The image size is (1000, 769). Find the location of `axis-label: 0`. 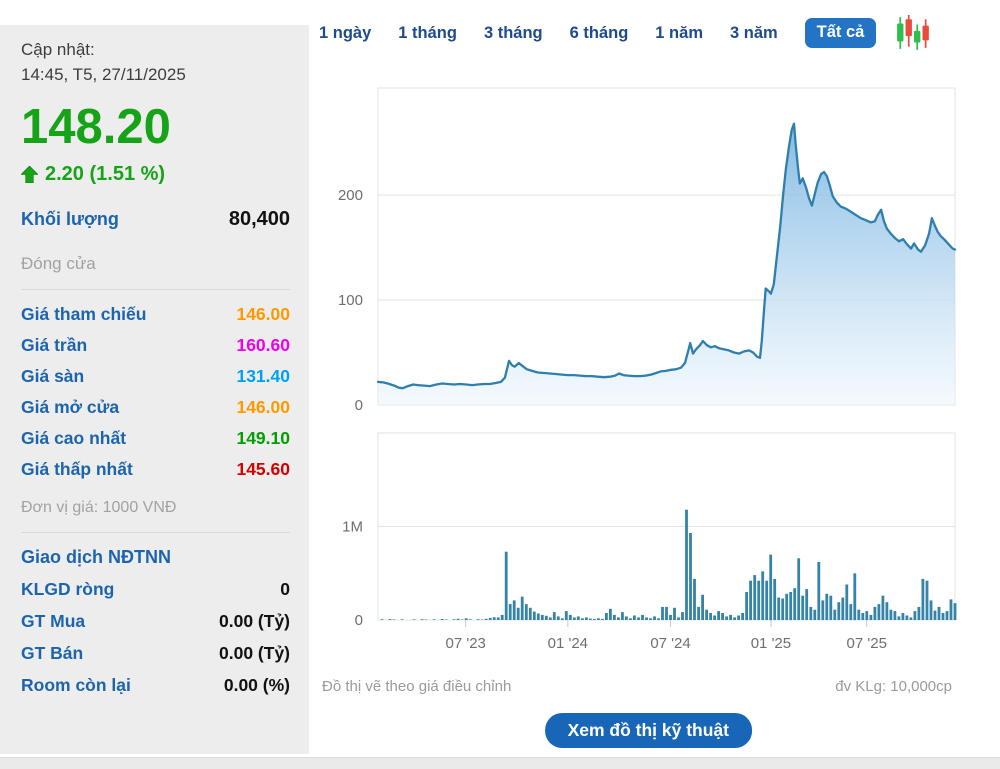

axis-label: 0 is located at coordinates (359, 405).